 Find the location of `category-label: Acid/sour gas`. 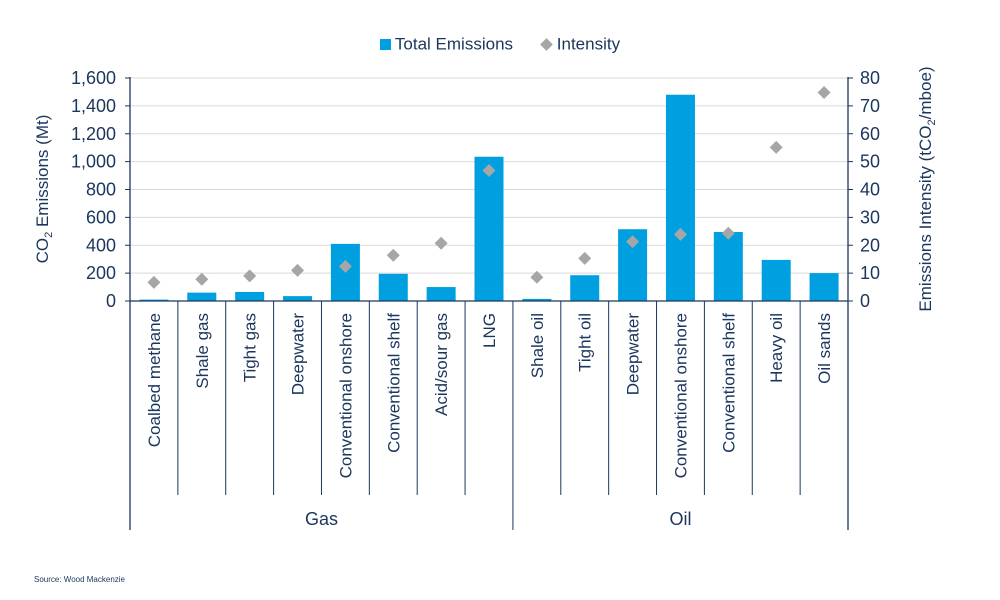

category-label: Acid/sour gas is located at coordinates (441, 364).